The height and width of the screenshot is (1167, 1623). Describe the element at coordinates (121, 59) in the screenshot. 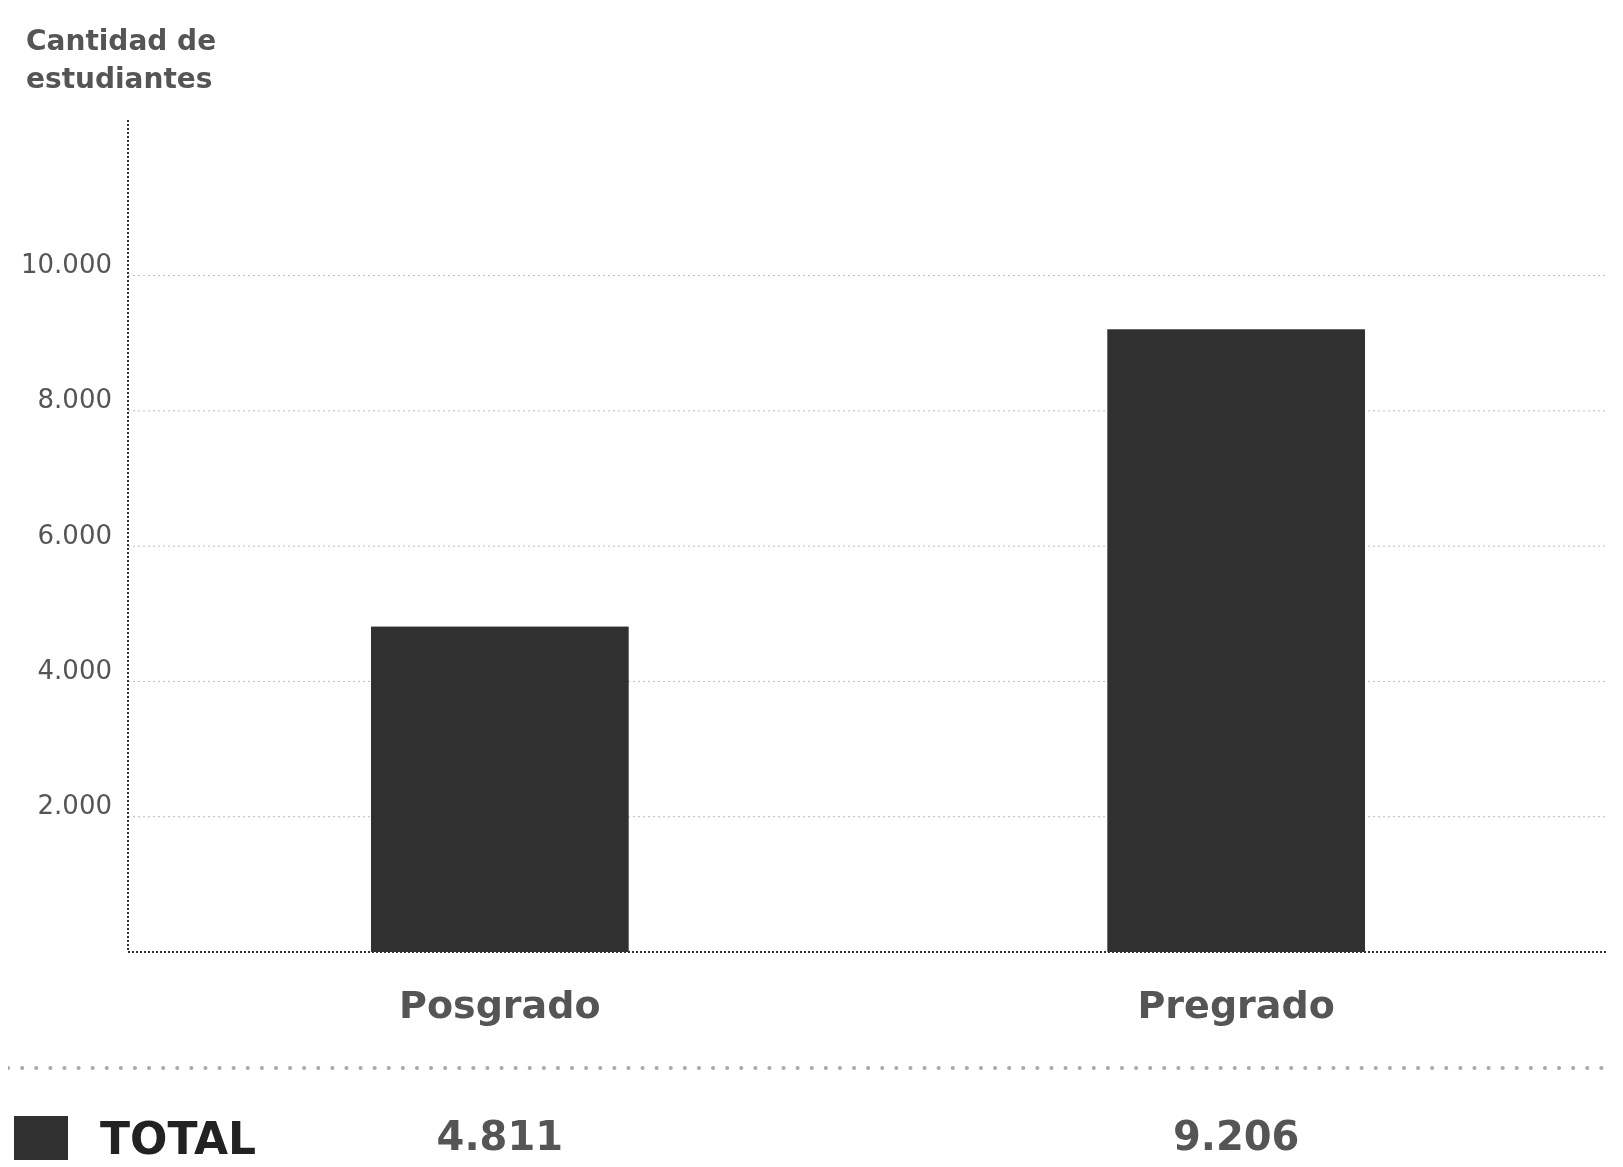

I see `y-axis-title: Cantidad de estudiantes` at that location.